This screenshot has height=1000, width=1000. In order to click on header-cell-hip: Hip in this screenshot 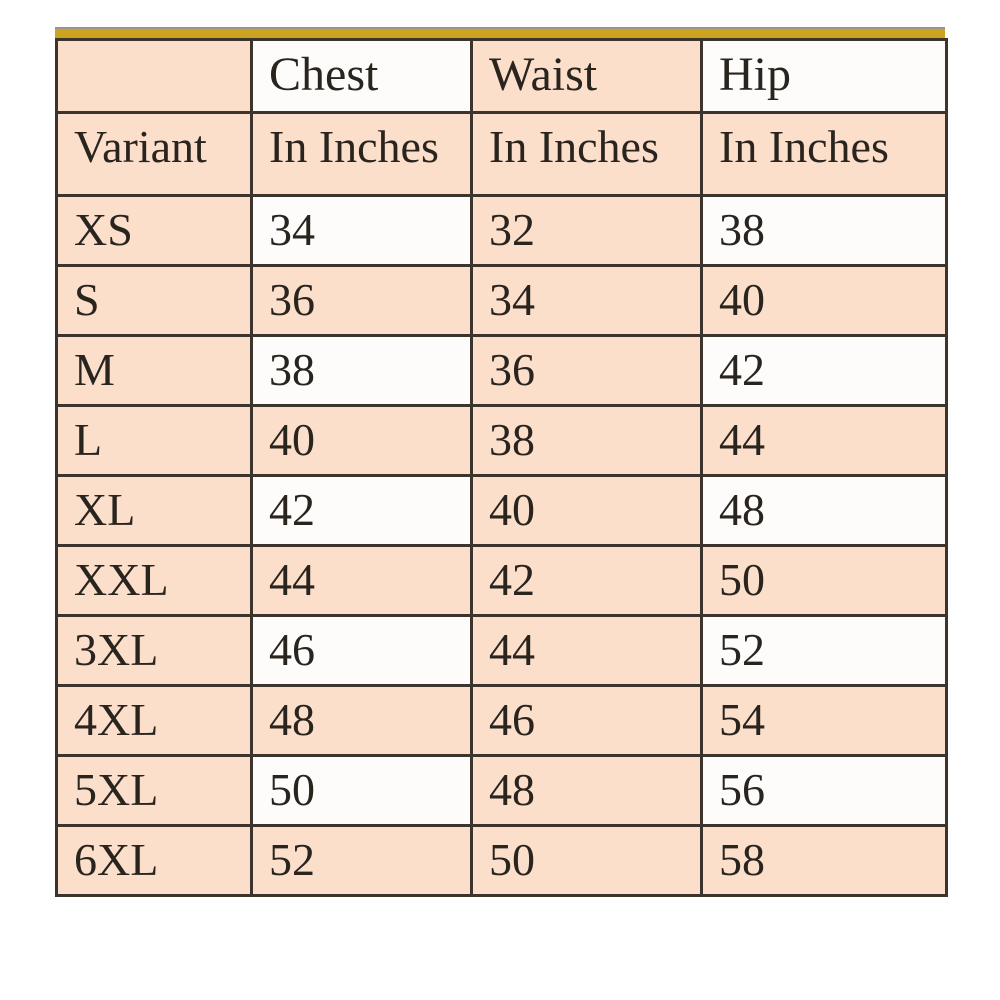, I will do `click(824, 76)`.